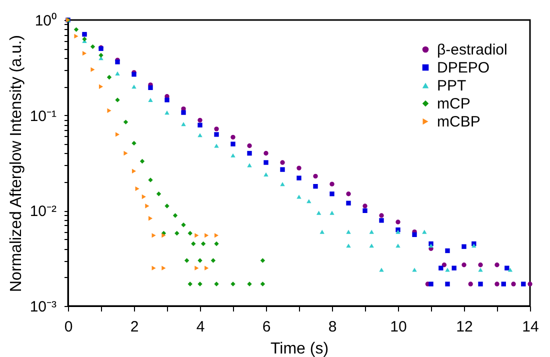 The image size is (550, 357). What do you see at coordinates (398, 327) in the screenshot?
I see `x-tick-label: 10` at bounding box center [398, 327].